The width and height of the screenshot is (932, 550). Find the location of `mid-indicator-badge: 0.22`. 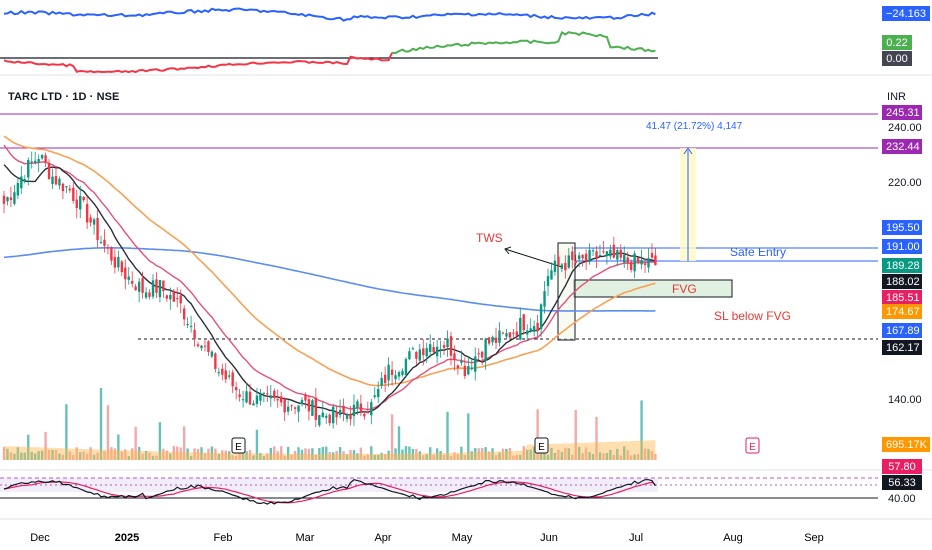

mid-indicator-badge: 0.22 is located at coordinates (897, 42).